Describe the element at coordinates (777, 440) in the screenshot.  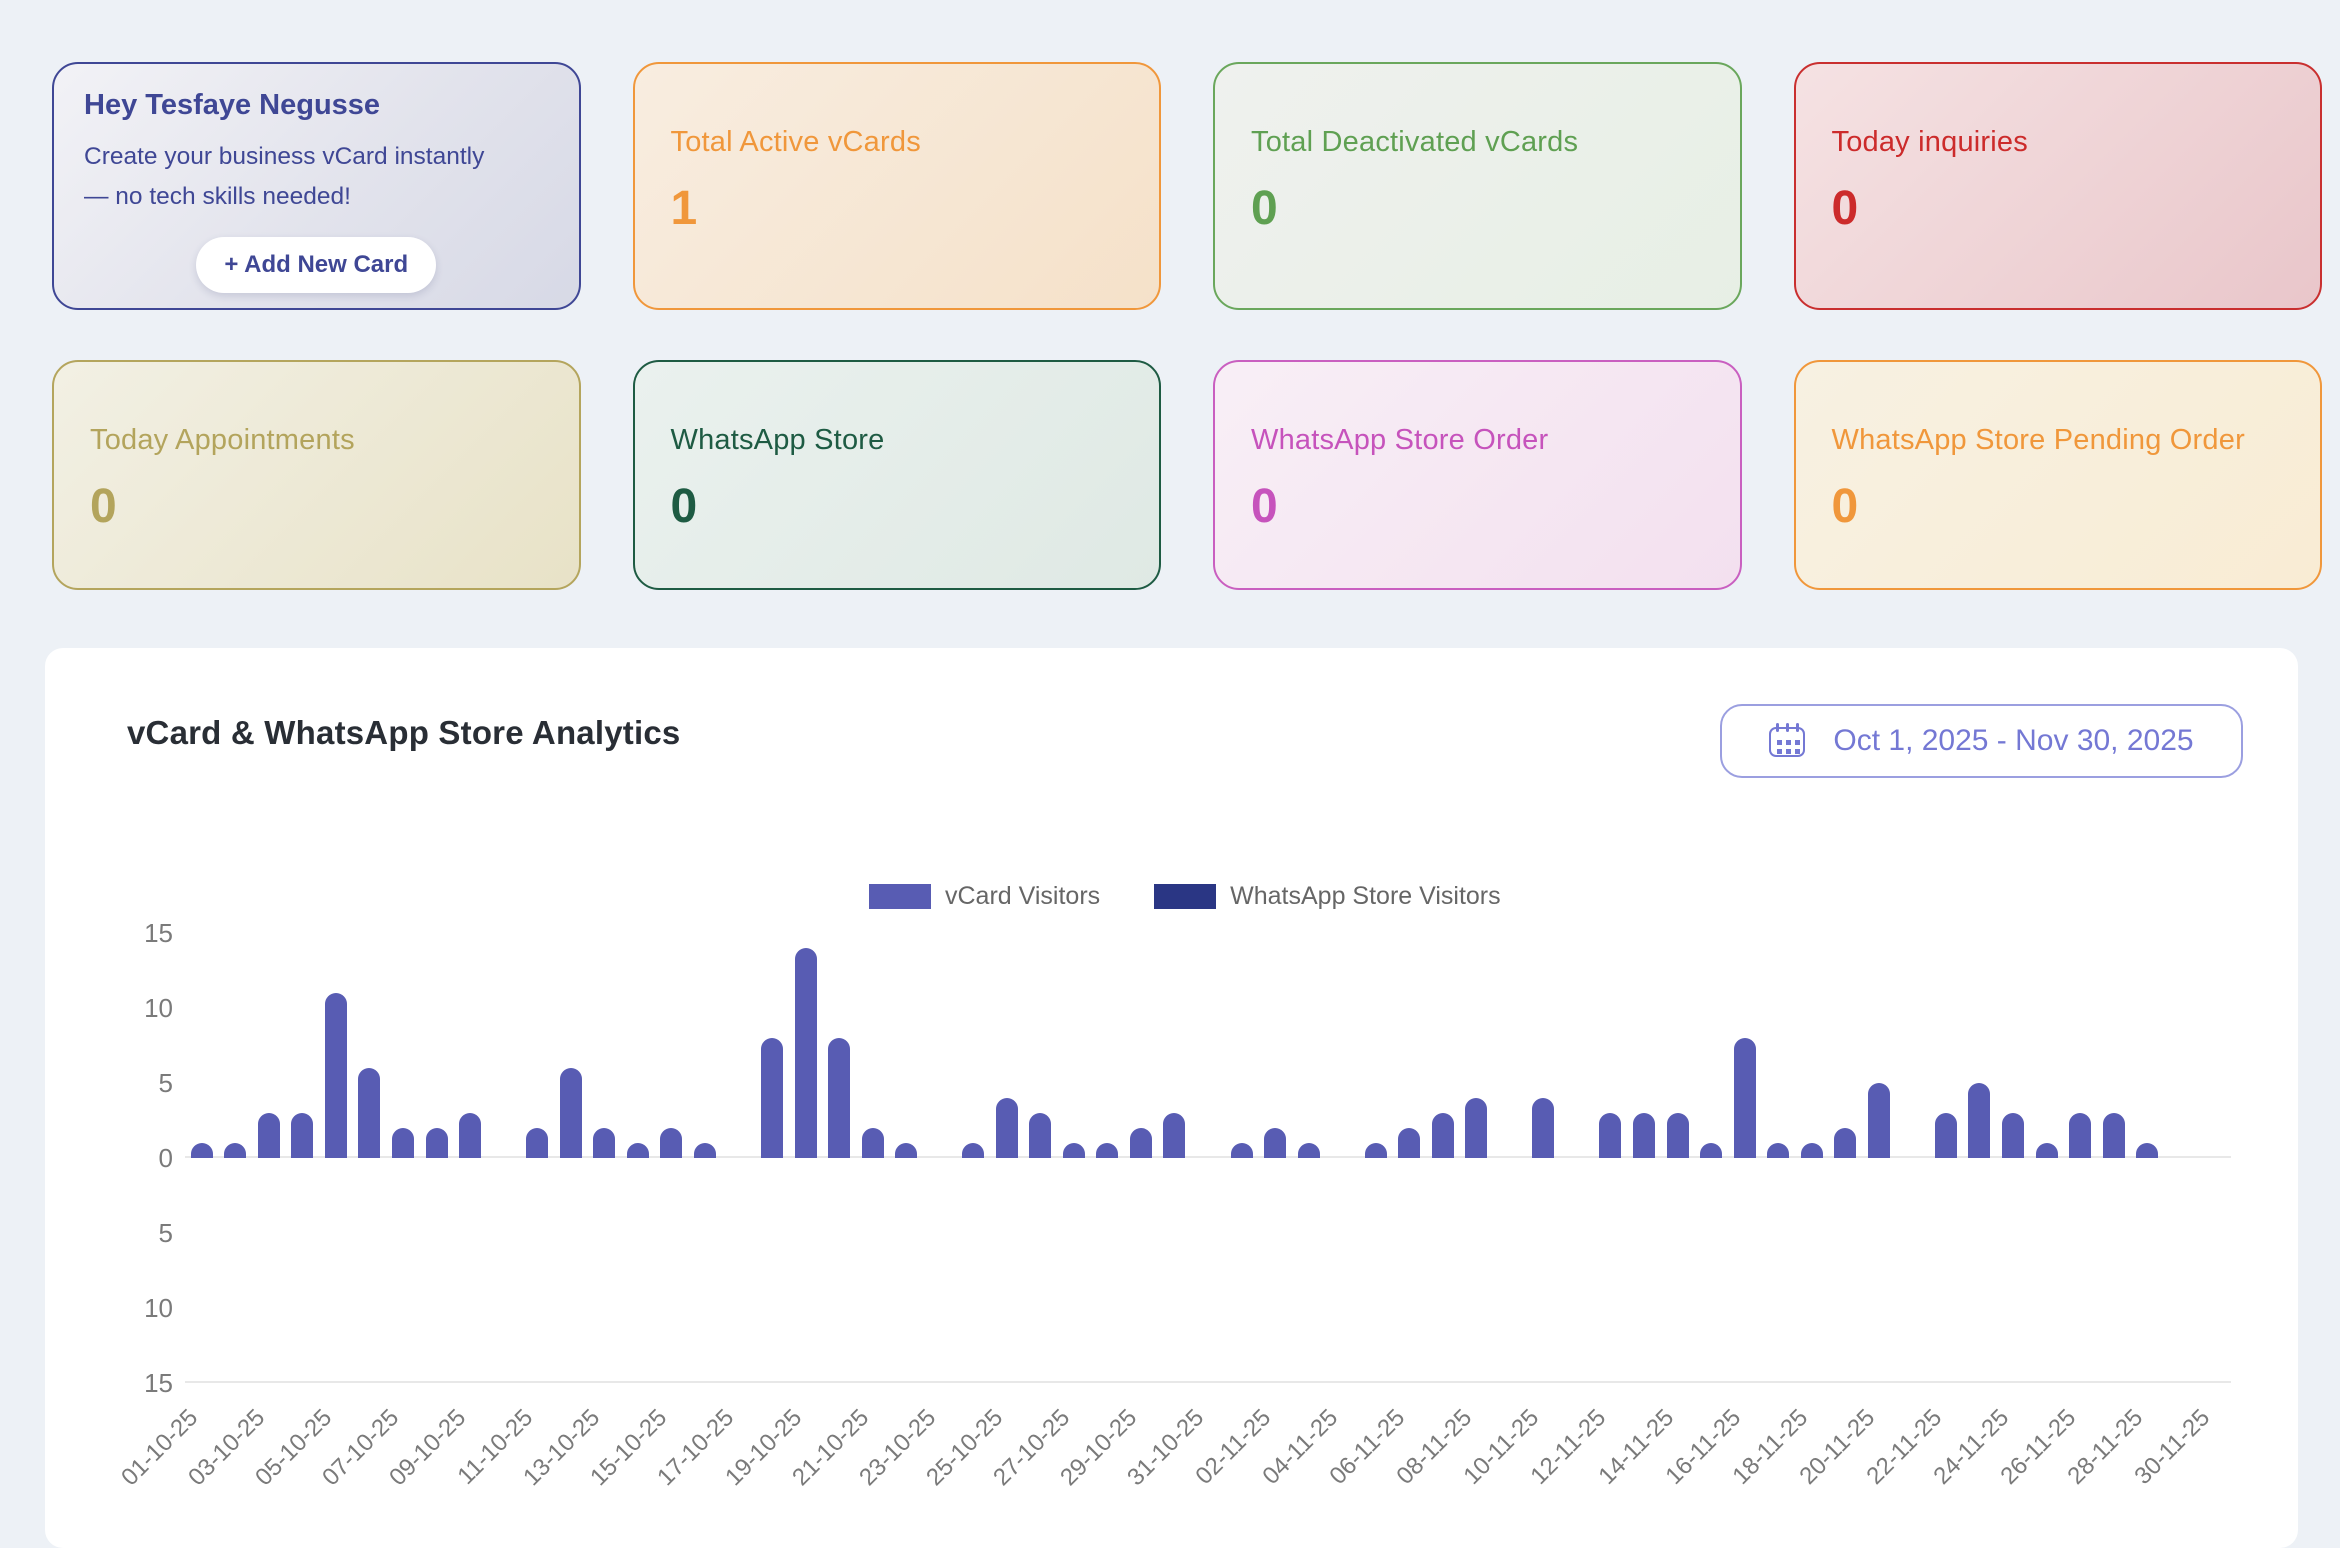
I see `stat-label: WhatsApp Store` at that location.